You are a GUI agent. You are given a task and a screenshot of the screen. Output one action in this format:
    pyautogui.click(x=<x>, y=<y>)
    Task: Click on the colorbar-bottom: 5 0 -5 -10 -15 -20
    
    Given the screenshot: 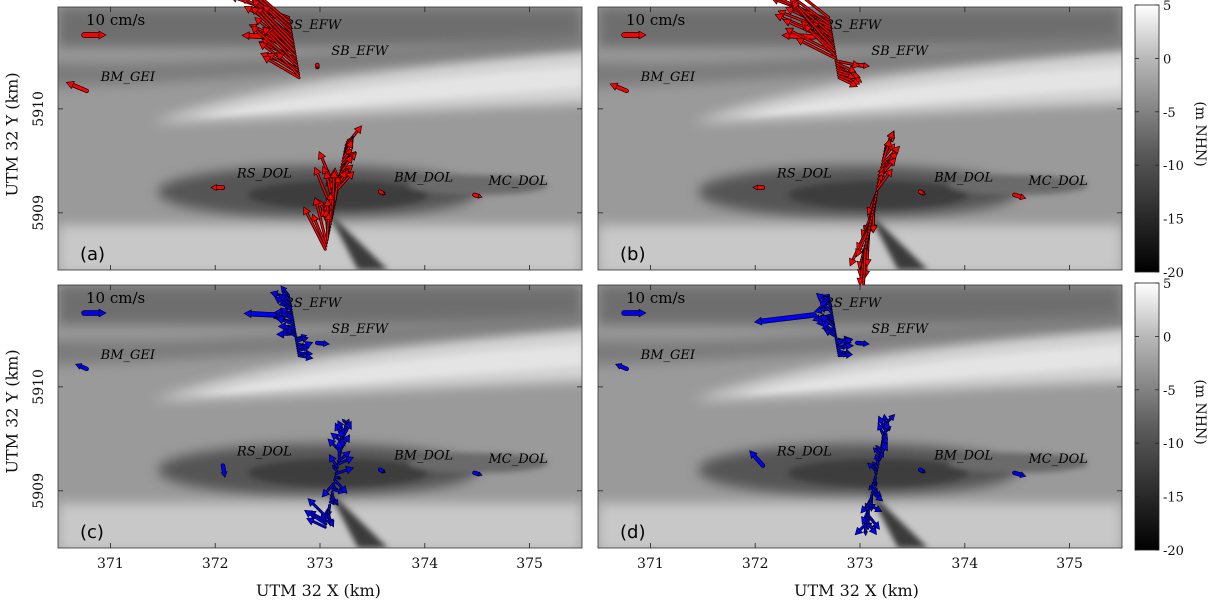 What is the action you would take?
    pyautogui.click(x=1159, y=418)
    